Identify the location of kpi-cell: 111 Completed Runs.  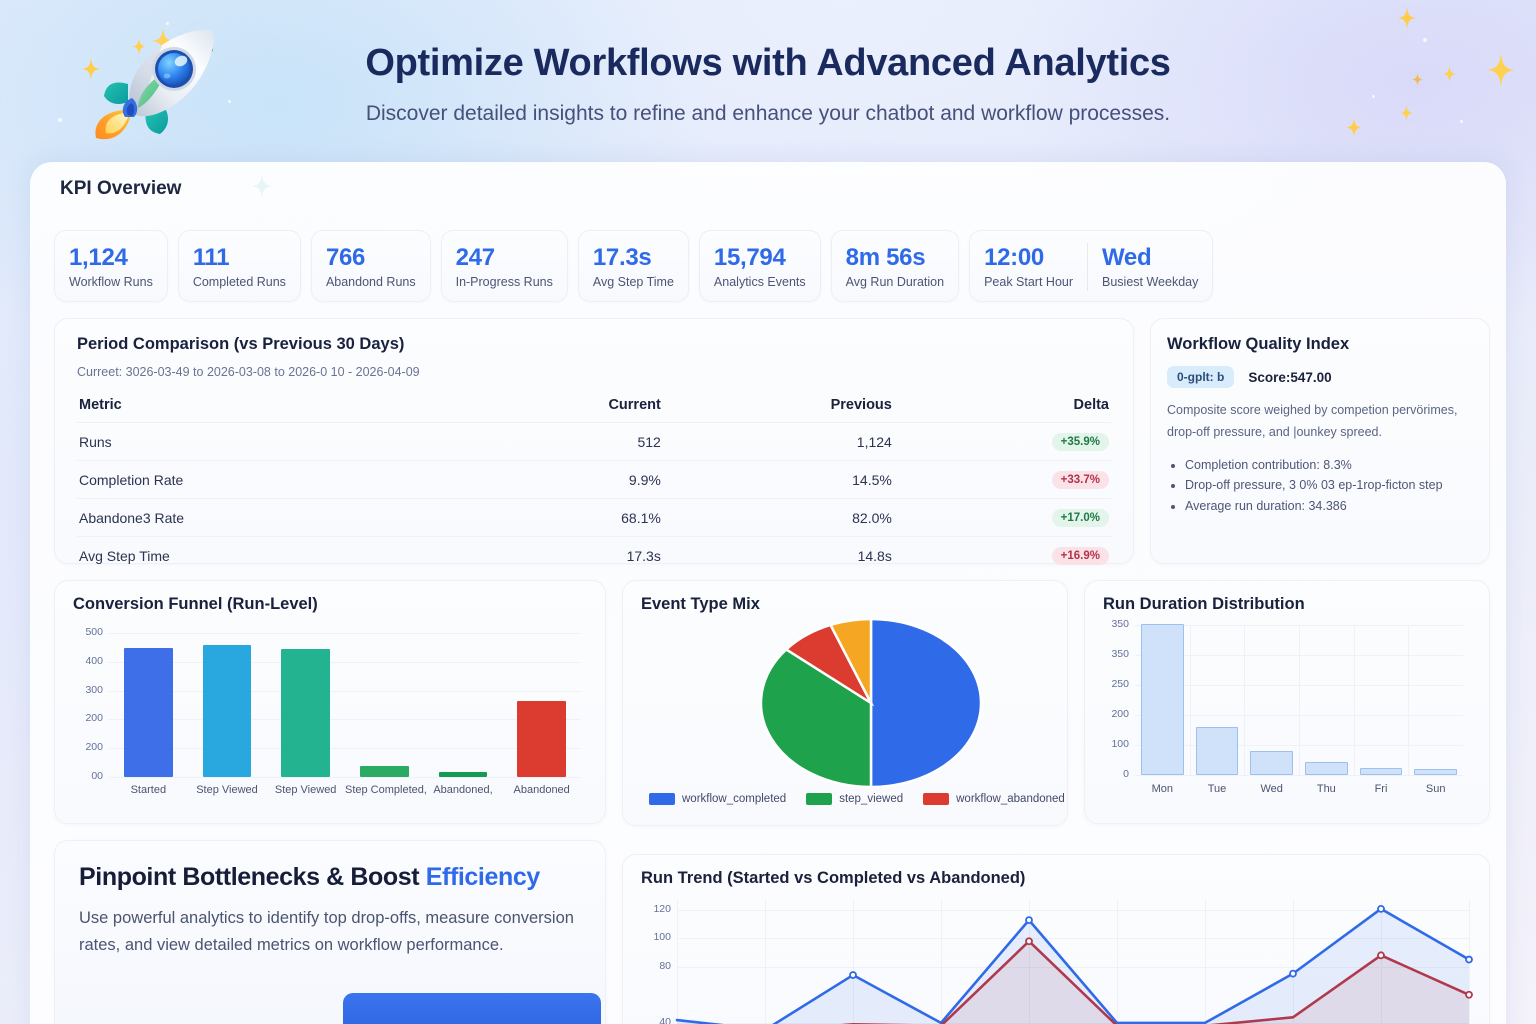
(239, 266).